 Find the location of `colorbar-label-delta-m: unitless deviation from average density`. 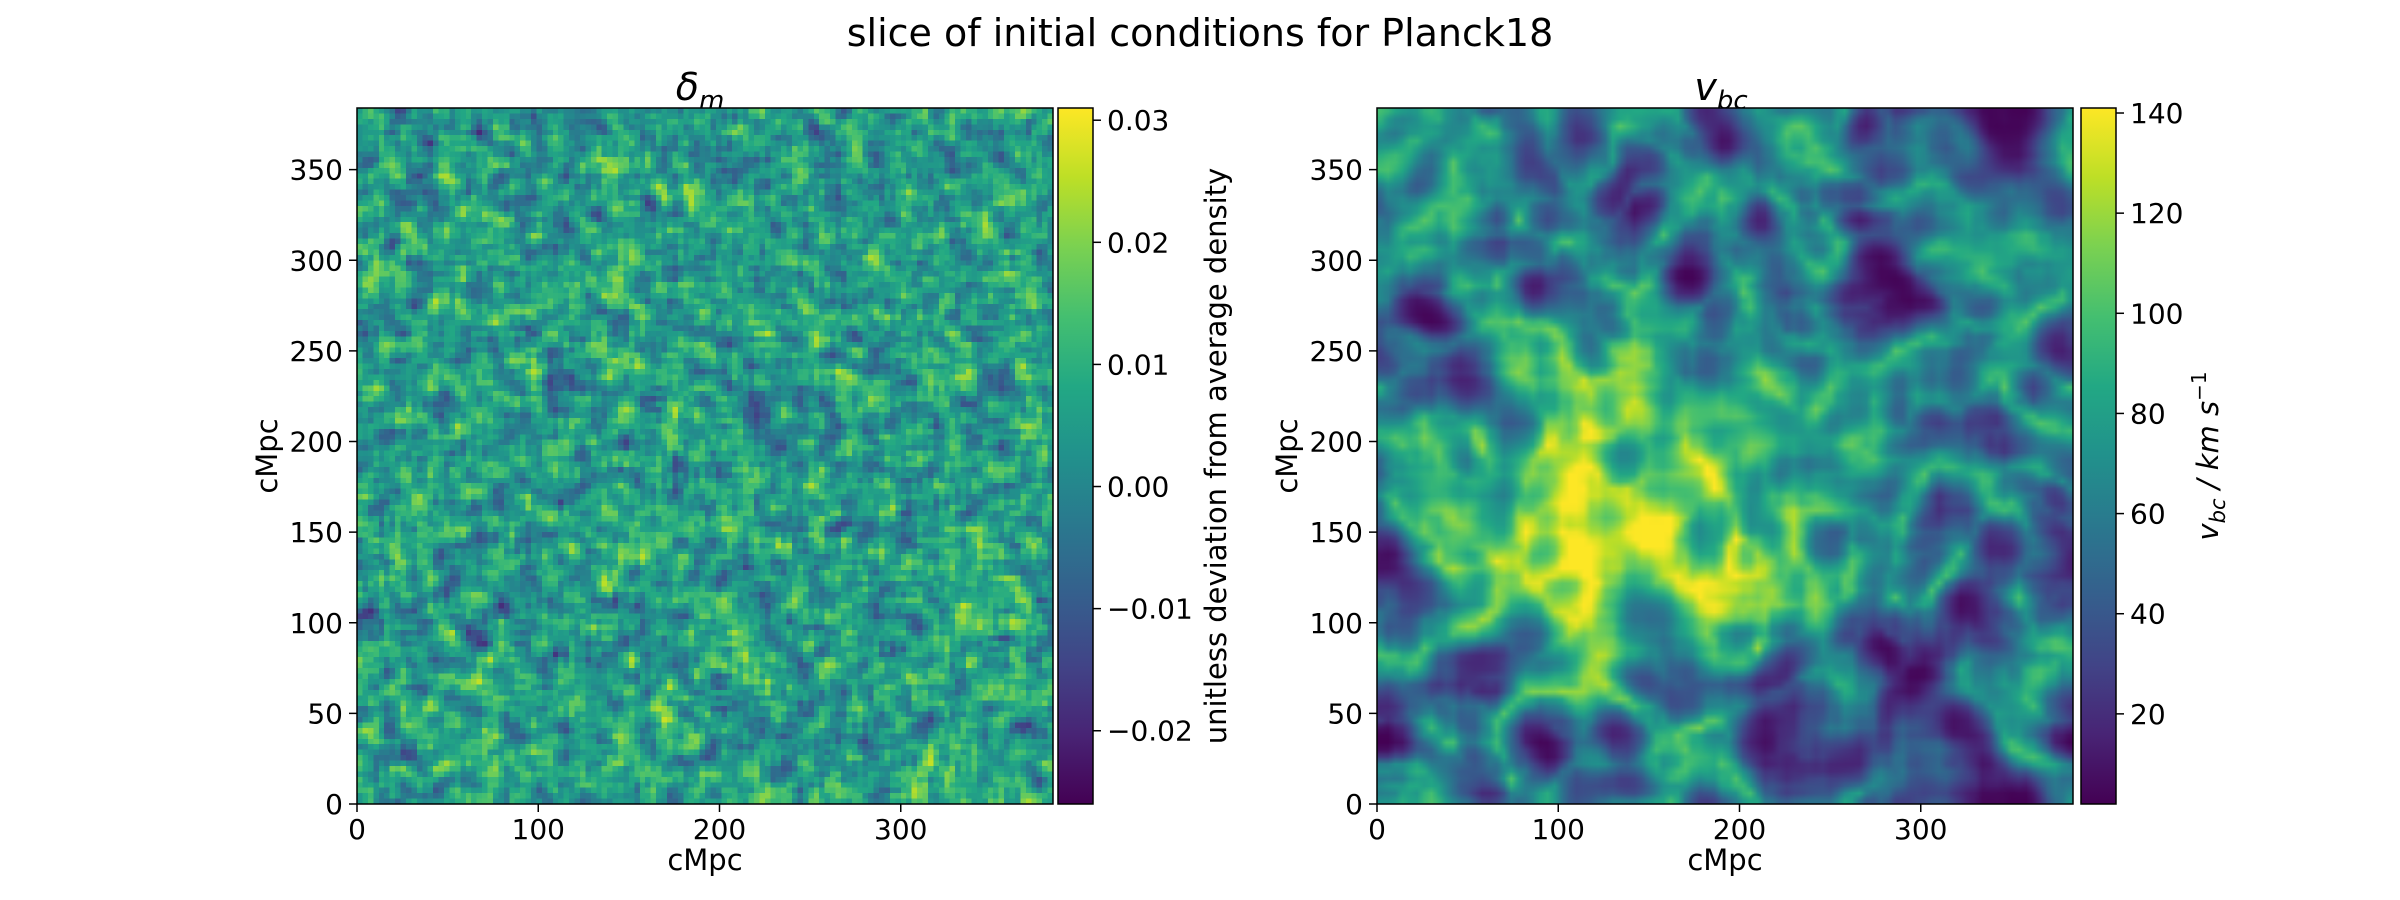

colorbar-label-delta-m: unitless deviation from average density is located at coordinates (1216, 456).